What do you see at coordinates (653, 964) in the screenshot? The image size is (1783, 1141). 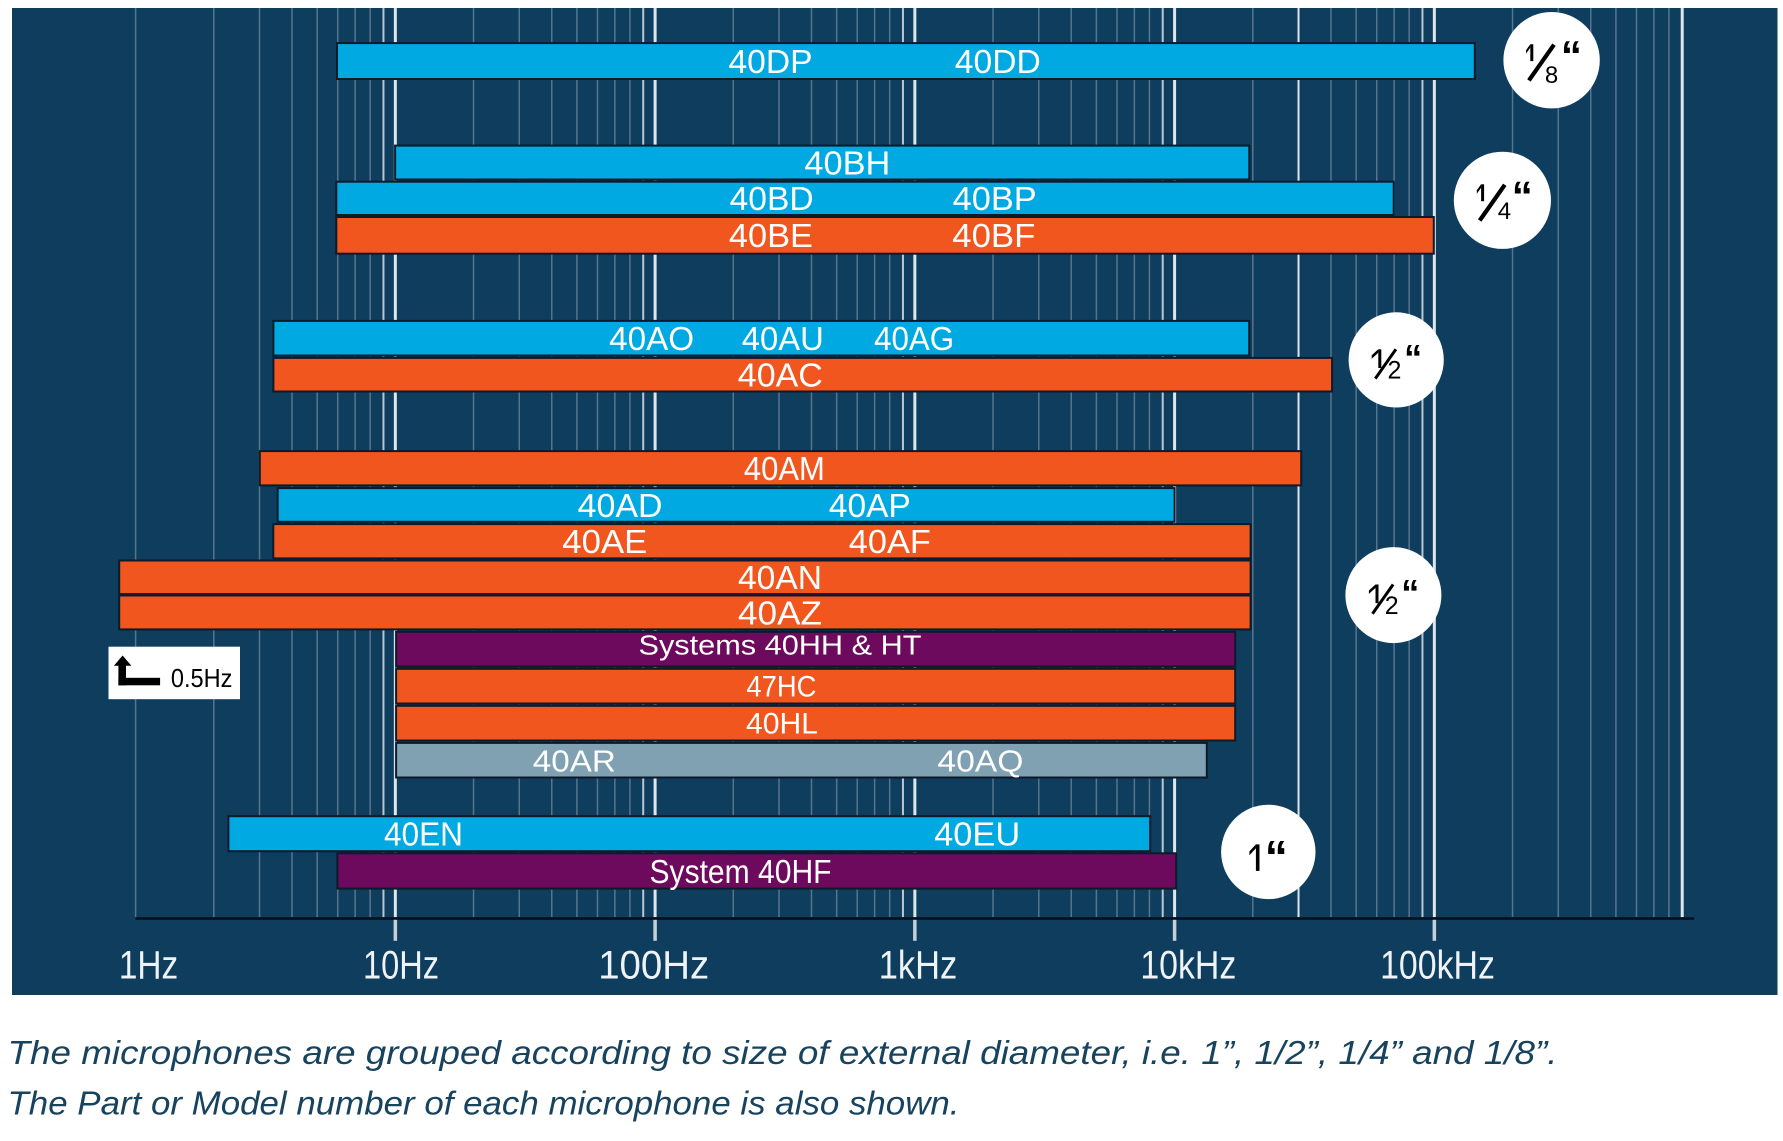 I see `svg-text: 100Hz` at bounding box center [653, 964].